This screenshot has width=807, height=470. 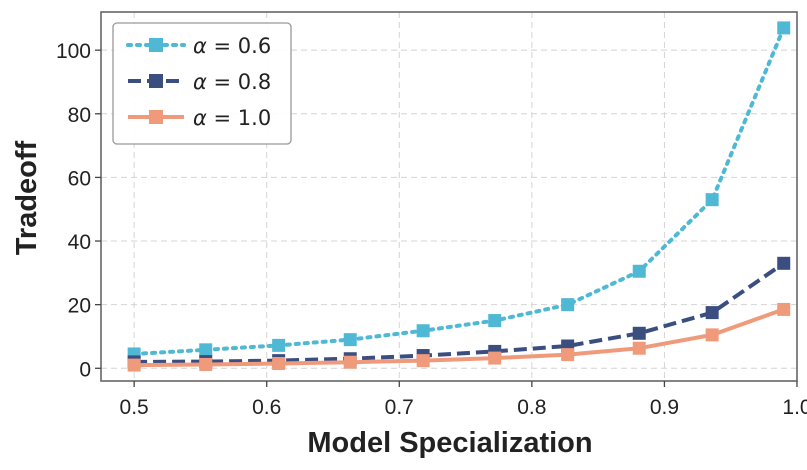 I want to click on x-tick-label: 1.0, so click(x=794, y=407).